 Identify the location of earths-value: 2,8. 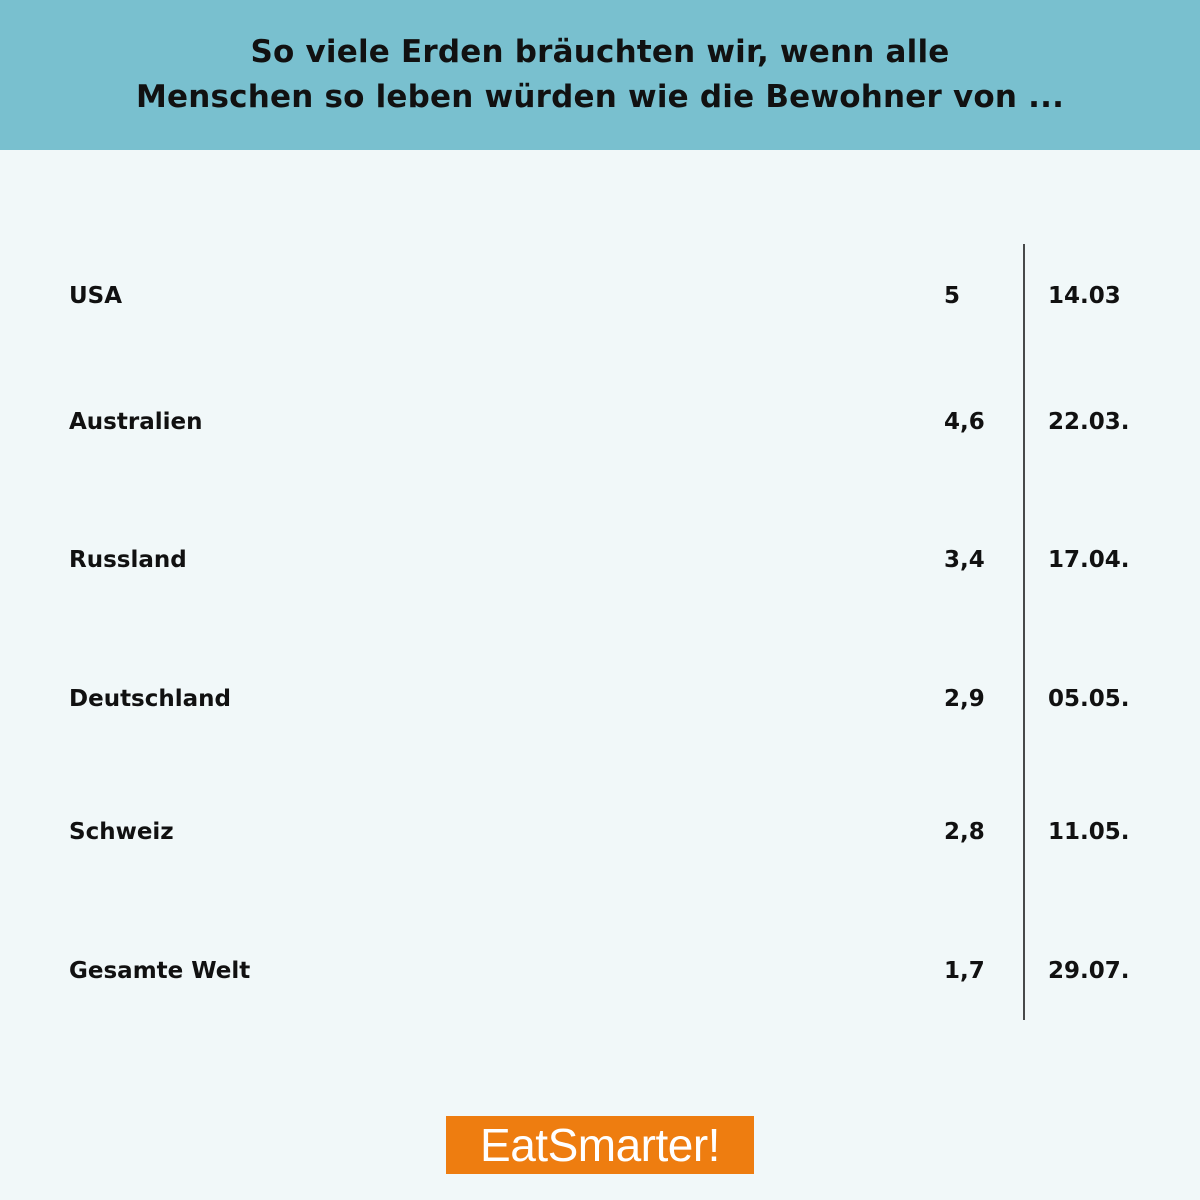
(964, 832).